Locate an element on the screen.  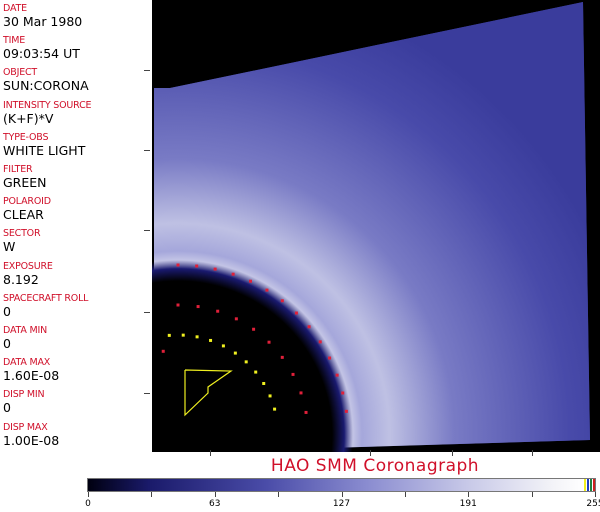
field-value: (K+F)*V is located at coordinates (28, 118).